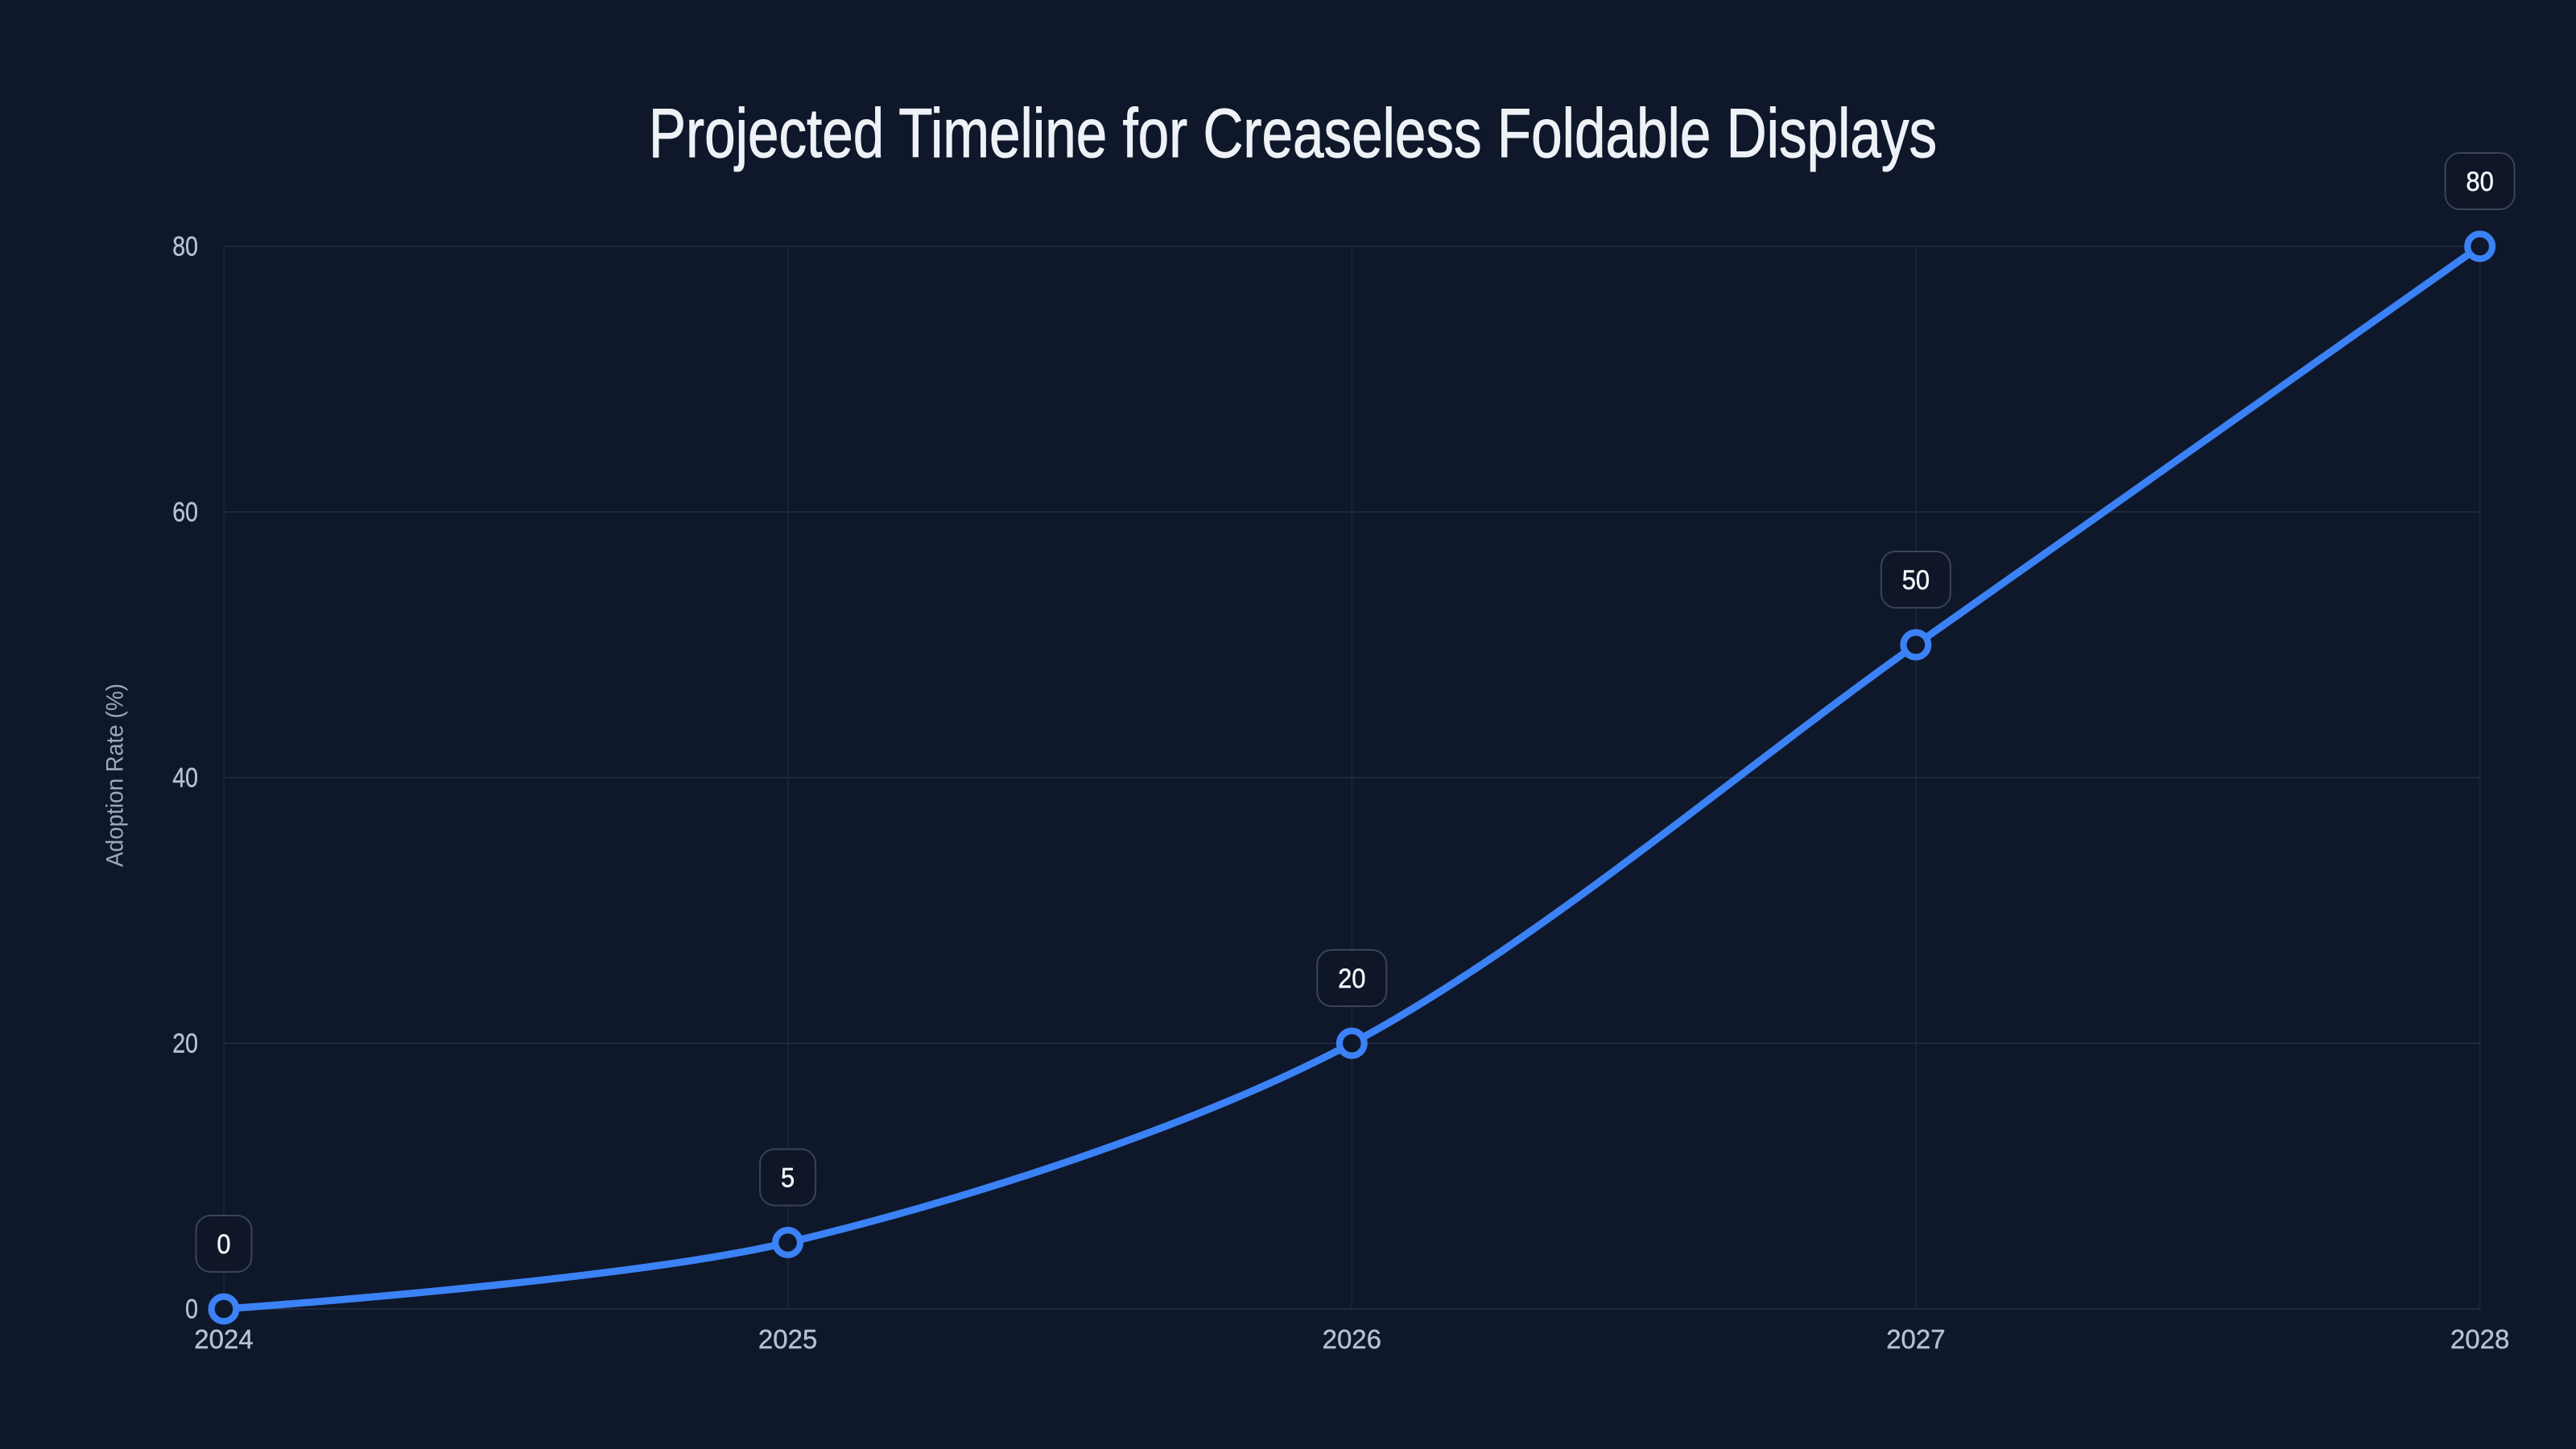 The image size is (2576, 1449). What do you see at coordinates (116, 775) in the screenshot?
I see `svg-text: Adoption Rate (%)` at bounding box center [116, 775].